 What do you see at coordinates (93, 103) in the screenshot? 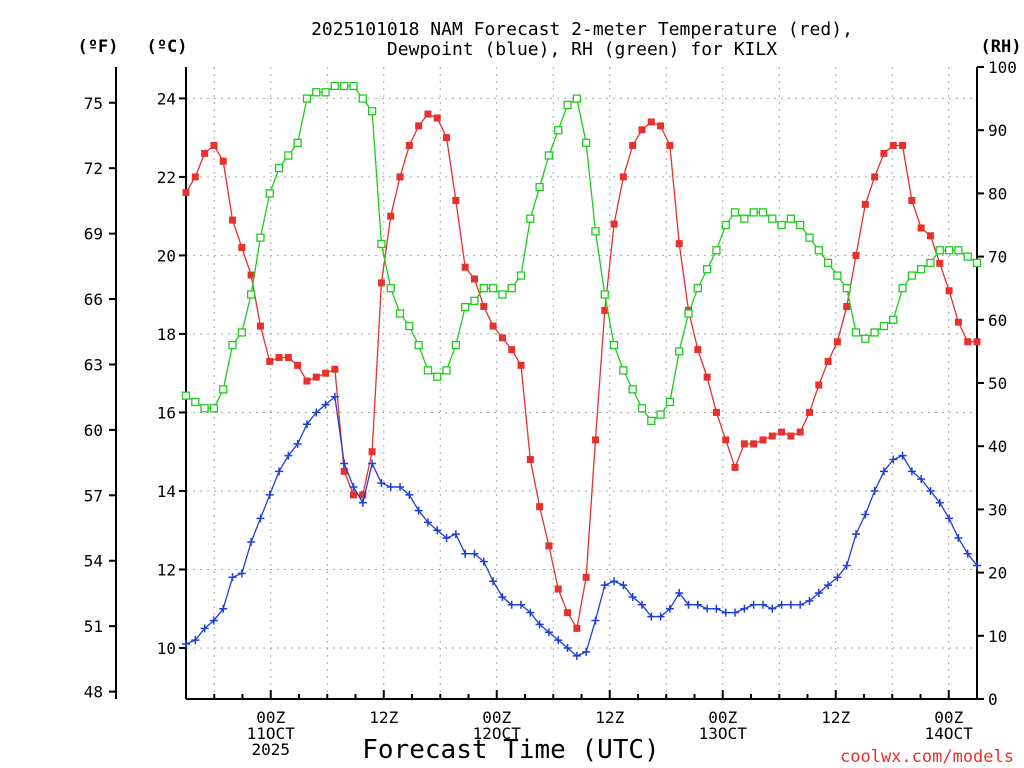
I see `fahrenheit-tick-label: 75` at bounding box center [93, 103].